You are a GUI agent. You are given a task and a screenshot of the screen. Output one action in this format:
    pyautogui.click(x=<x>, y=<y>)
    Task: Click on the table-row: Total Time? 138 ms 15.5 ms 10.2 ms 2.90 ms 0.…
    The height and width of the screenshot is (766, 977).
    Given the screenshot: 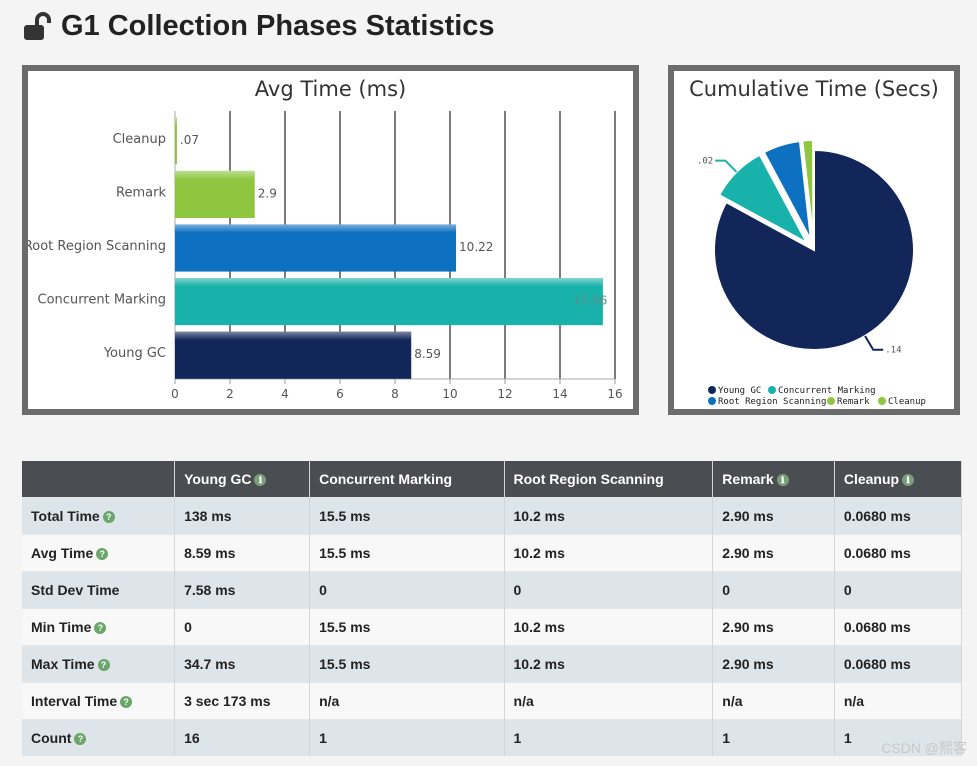 What is the action you would take?
    pyautogui.click(x=492, y=516)
    